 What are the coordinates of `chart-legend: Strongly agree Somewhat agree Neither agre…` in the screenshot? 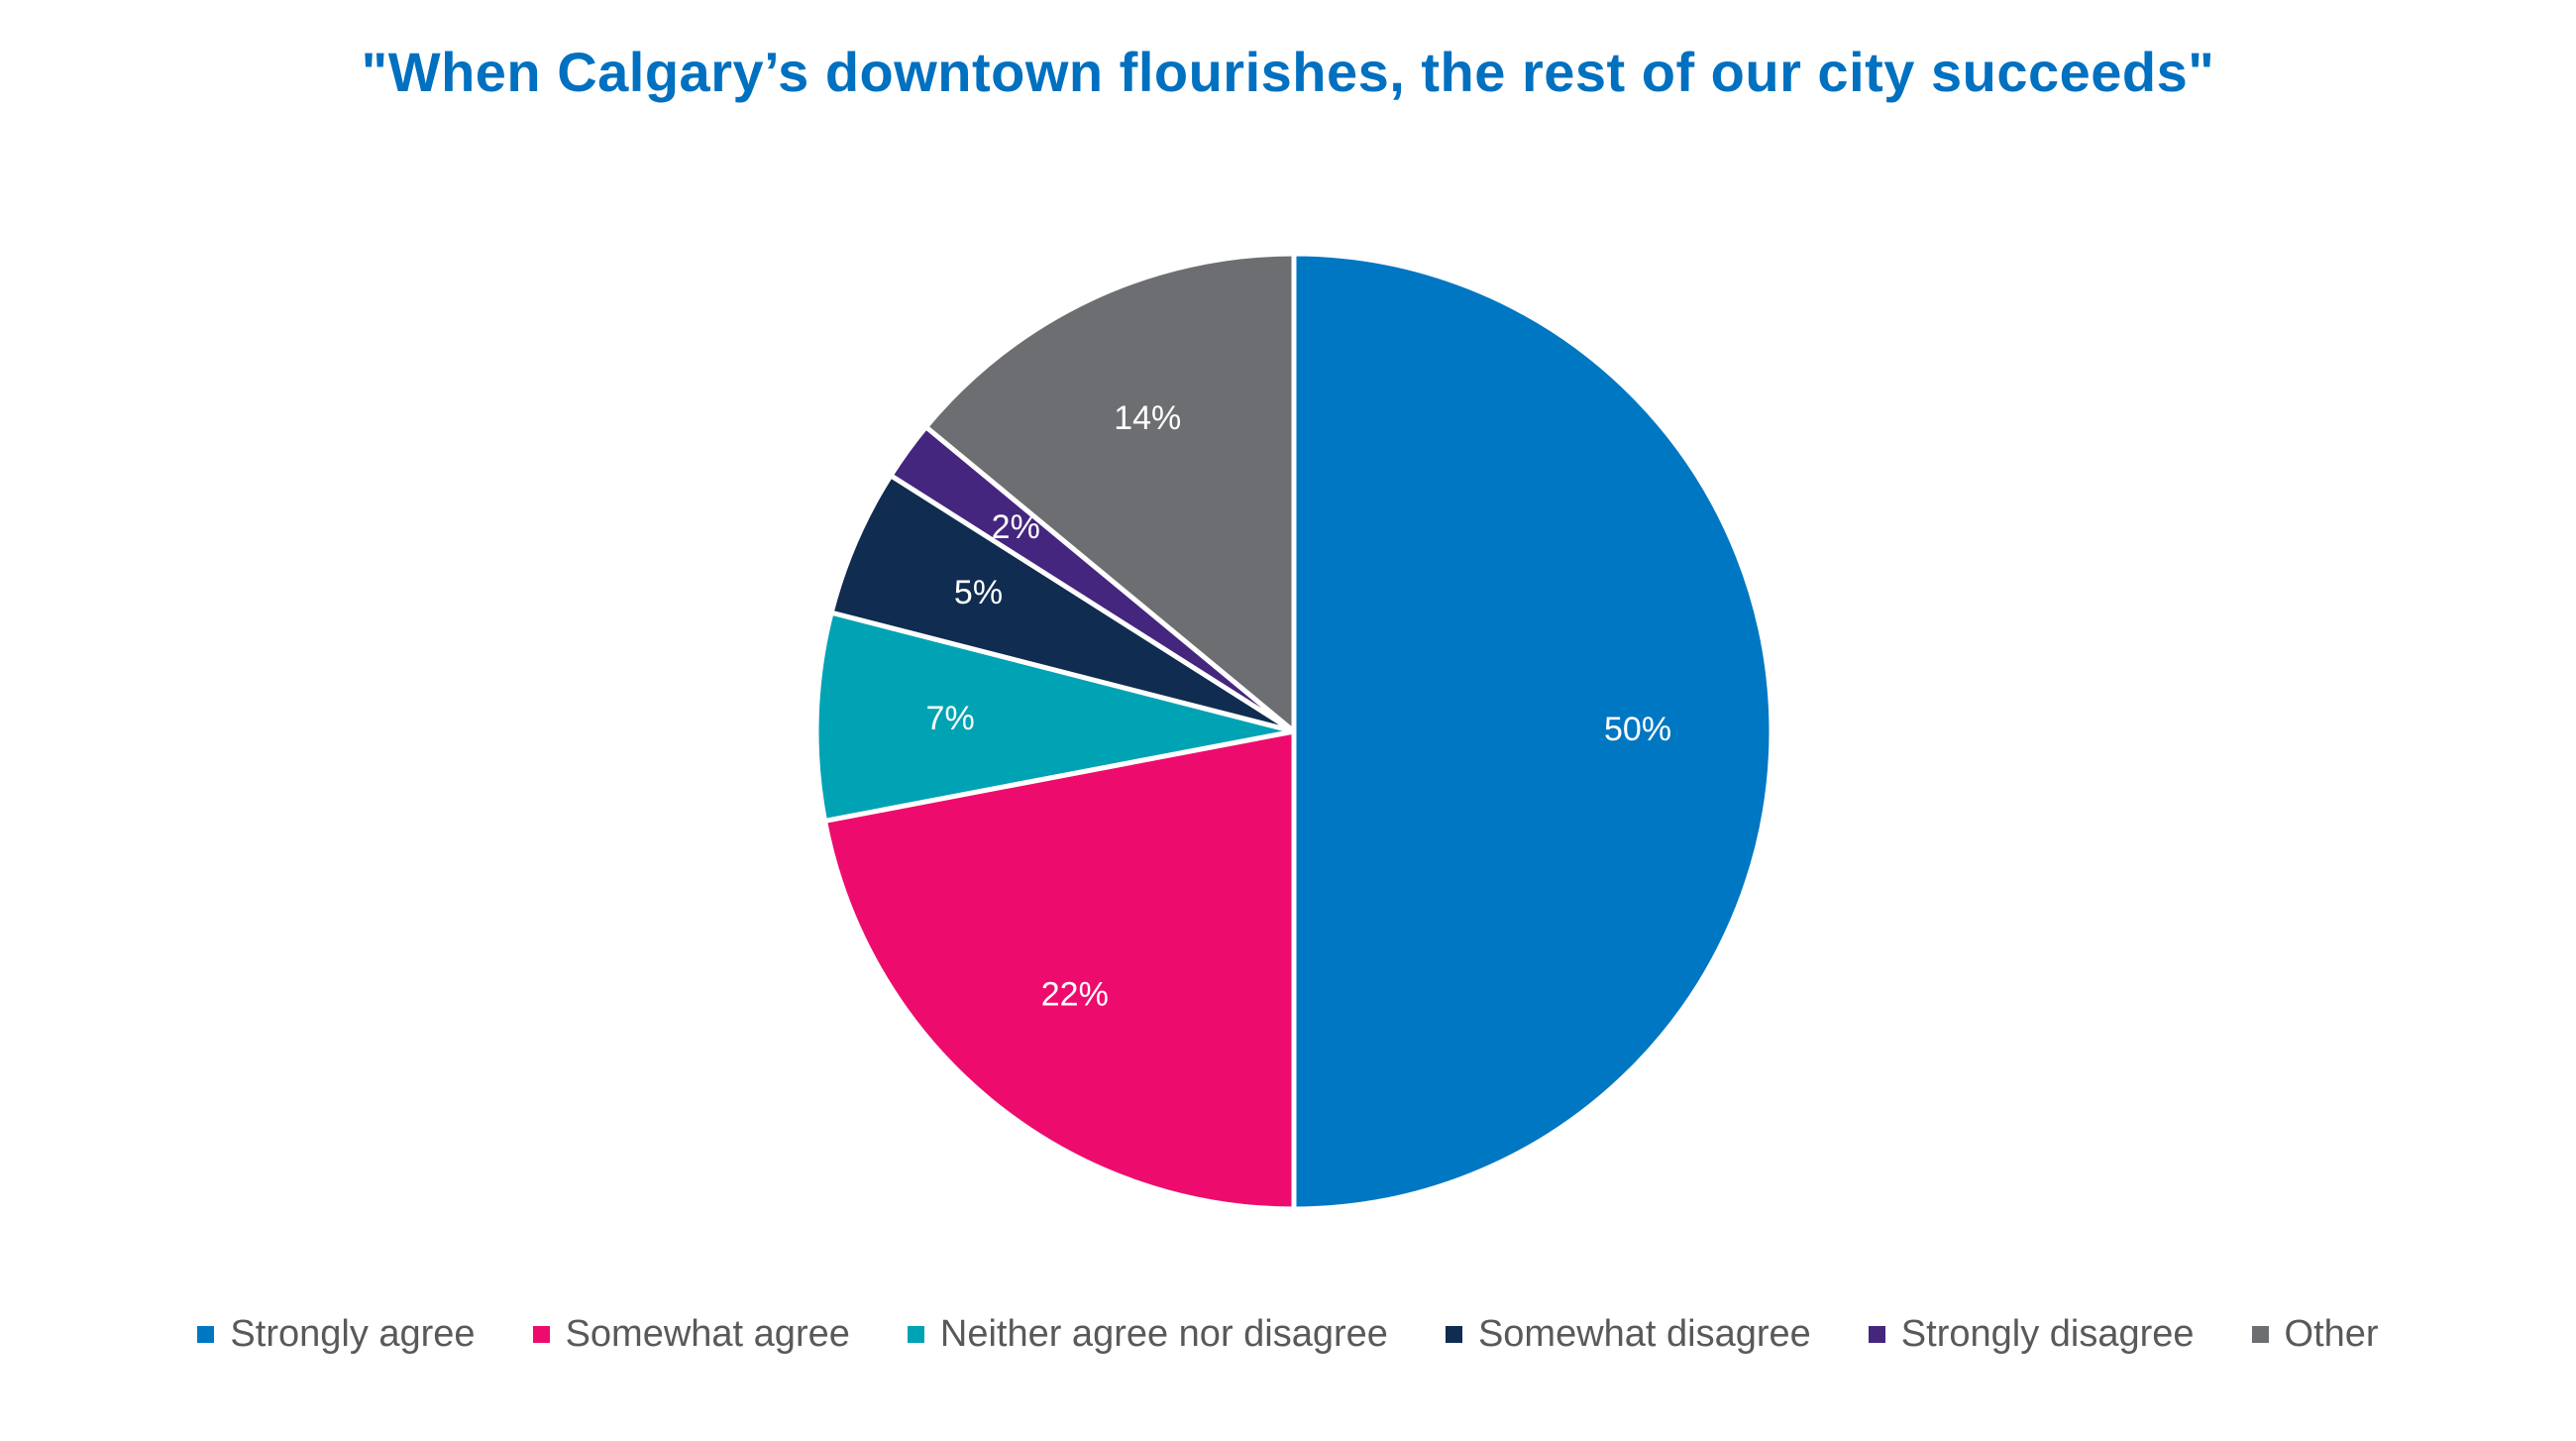 It's located at (1288, 1334).